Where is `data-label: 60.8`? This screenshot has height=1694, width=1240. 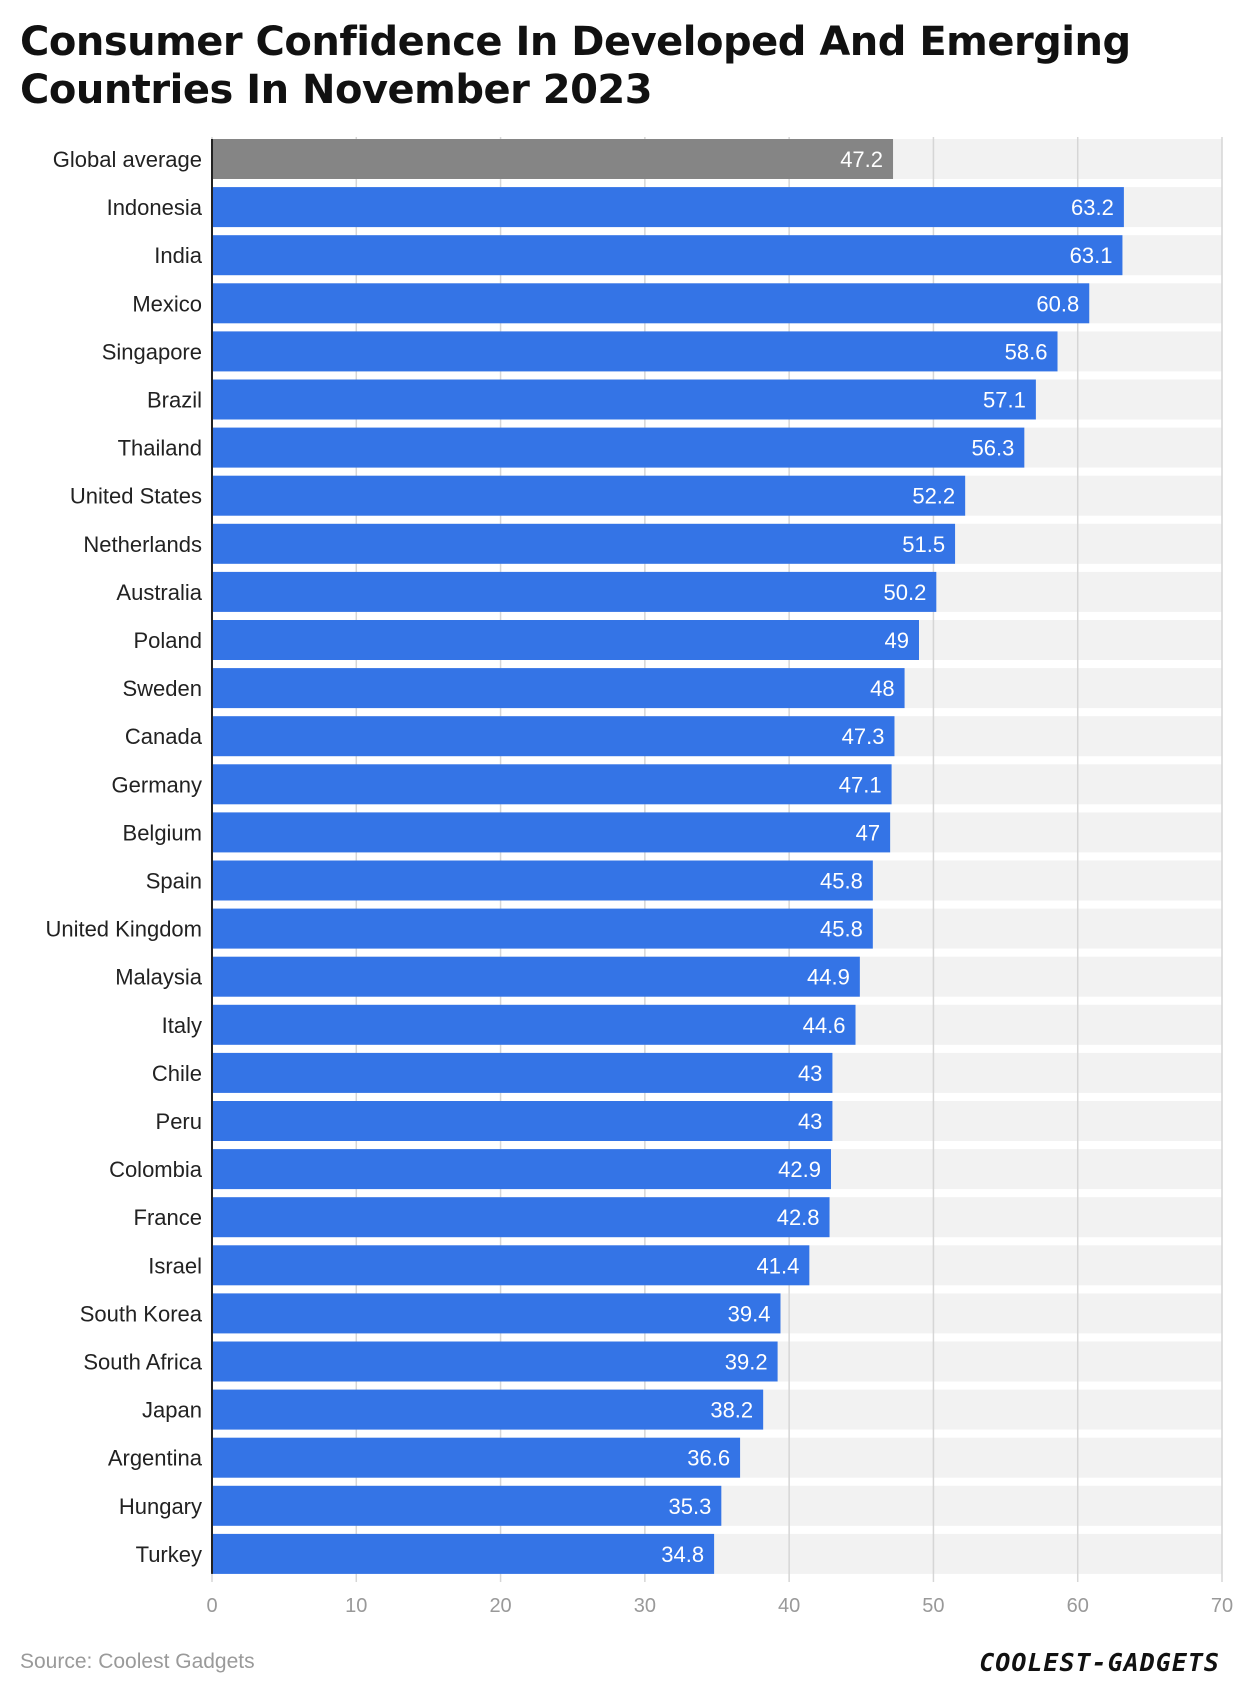
data-label: 60.8 is located at coordinates (1057, 303).